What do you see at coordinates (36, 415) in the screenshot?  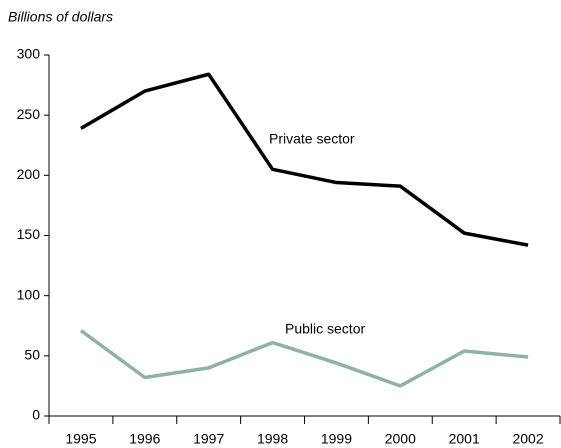 I see `y-tick-label: 0` at bounding box center [36, 415].